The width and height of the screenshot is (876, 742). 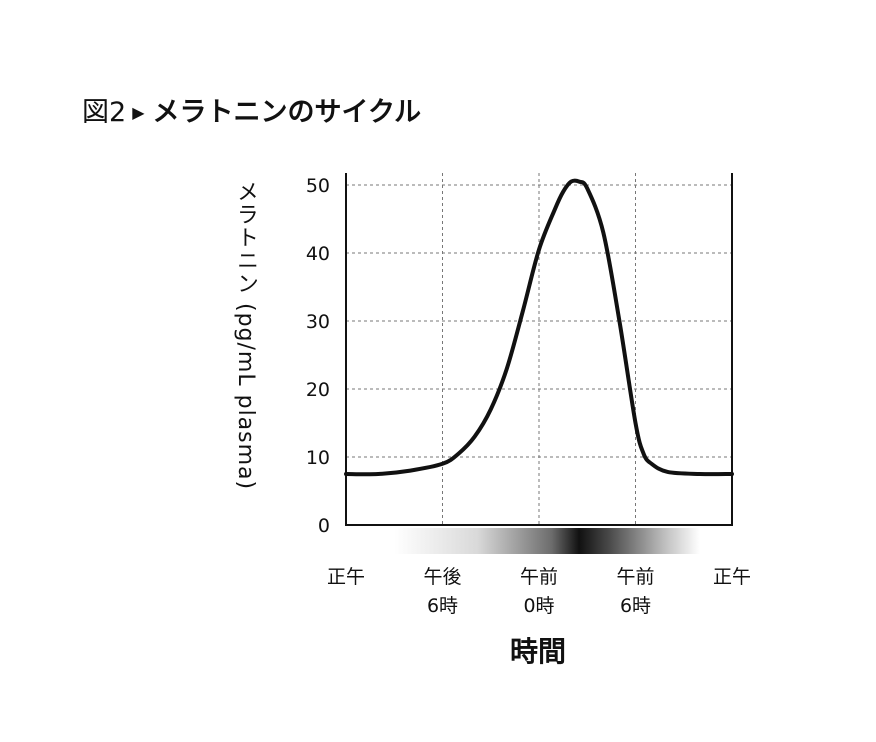 I want to click on figure-label: 図2, so click(x=104, y=112).